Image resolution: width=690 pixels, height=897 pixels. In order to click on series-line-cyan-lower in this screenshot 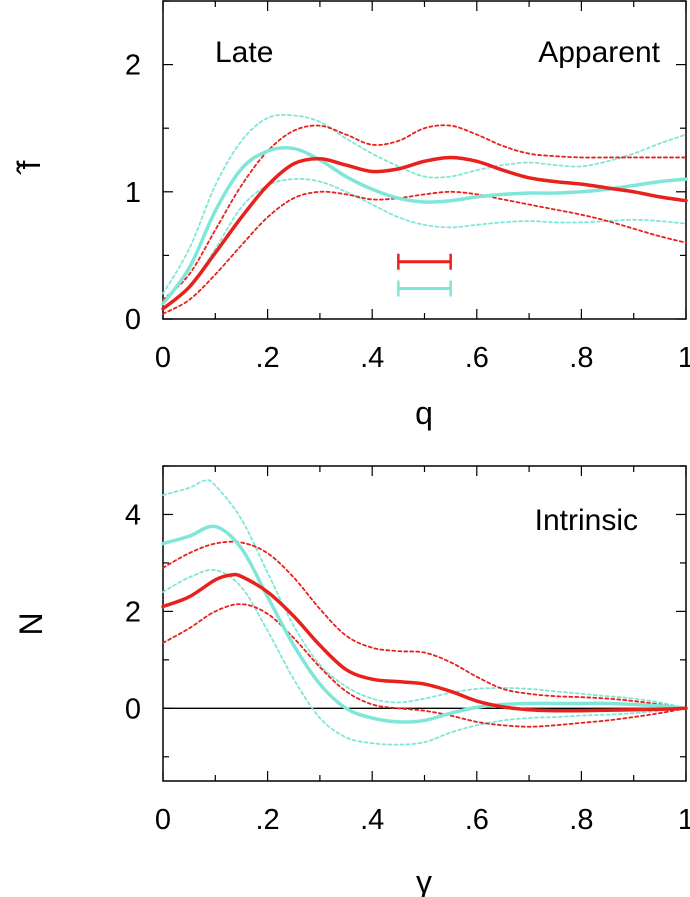, I will do `click(424, 244)`.